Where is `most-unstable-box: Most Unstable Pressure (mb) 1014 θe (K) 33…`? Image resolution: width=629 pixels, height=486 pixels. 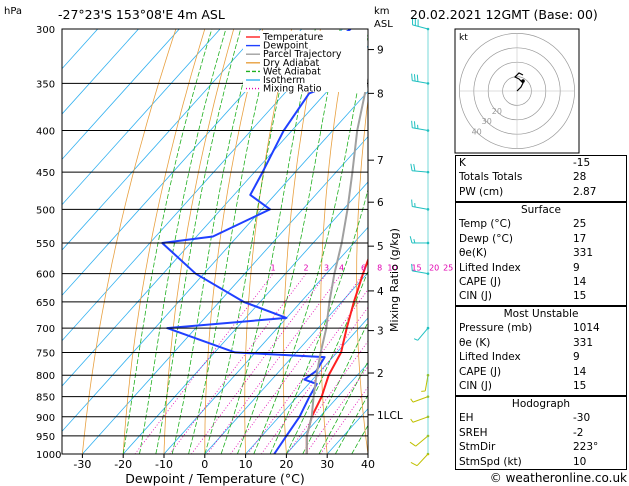
most-unstable-box: Most Unstable Pressure (mb) 1014 θe (K) 33… is located at coordinates (541, 351).